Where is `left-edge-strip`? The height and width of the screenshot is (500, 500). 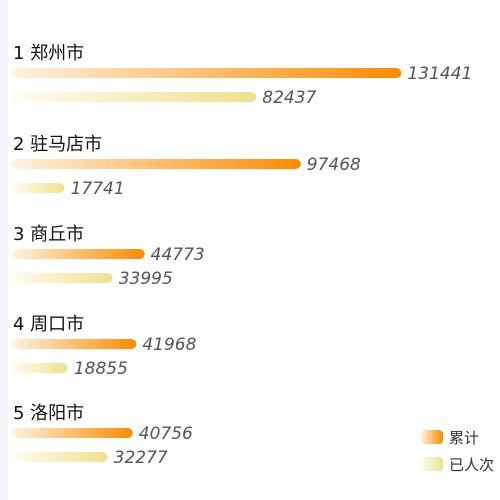 left-edge-strip is located at coordinates (4, 250).